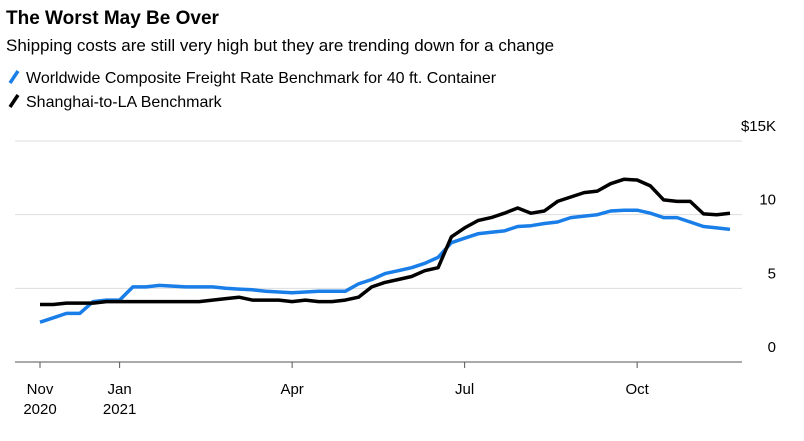  What do you see at coordinates (124, 102) in the screenshot?
I see `legend-label: Shanghai-to-LA Benchmark` at bounding box center [124, 102].